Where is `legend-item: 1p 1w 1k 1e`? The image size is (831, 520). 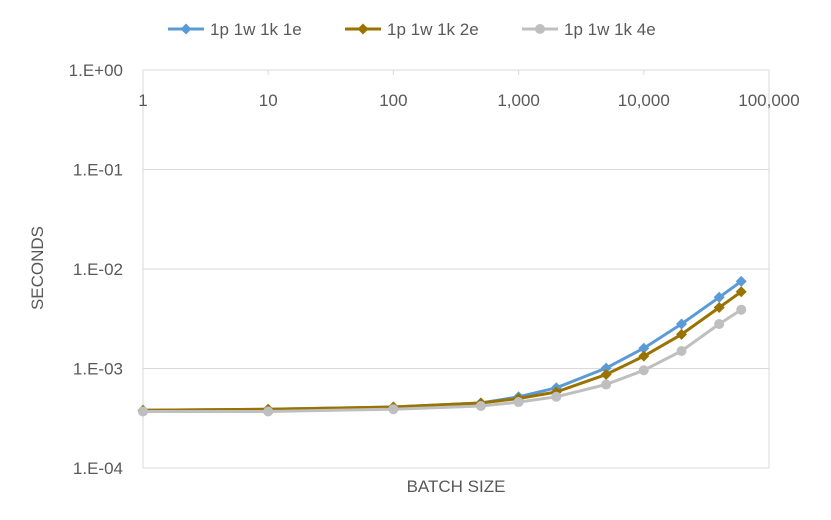
legend-item: 1p 1w 1k 1e is located at coordinates (235, 29).